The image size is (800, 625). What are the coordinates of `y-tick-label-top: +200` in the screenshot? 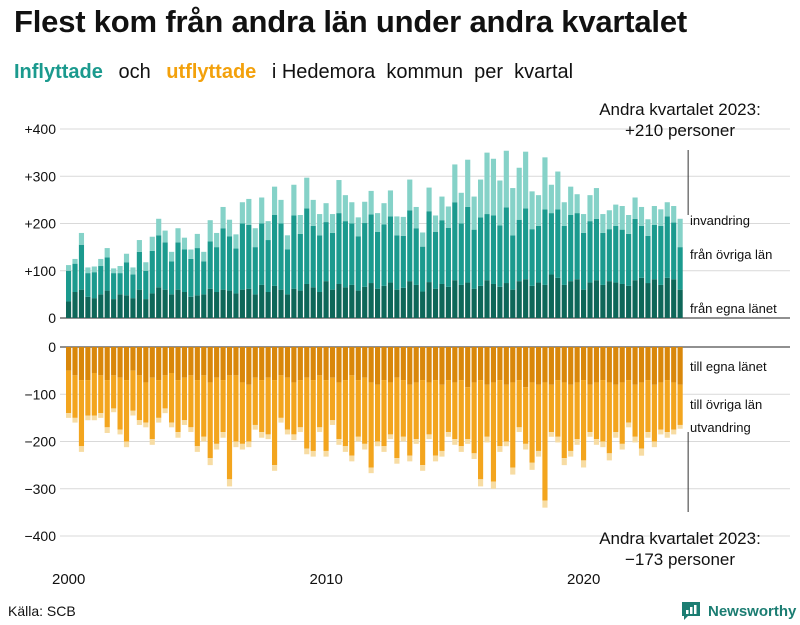 It's located at (40, 224).